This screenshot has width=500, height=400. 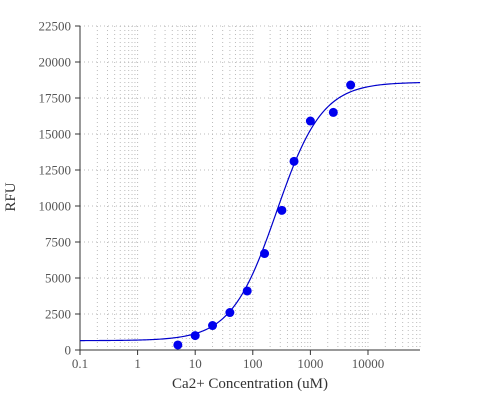 What do you see at coordinates (55, 26) in the screenshot?
I see `y-tick-label: 22500` at bounding box center [55, 26].